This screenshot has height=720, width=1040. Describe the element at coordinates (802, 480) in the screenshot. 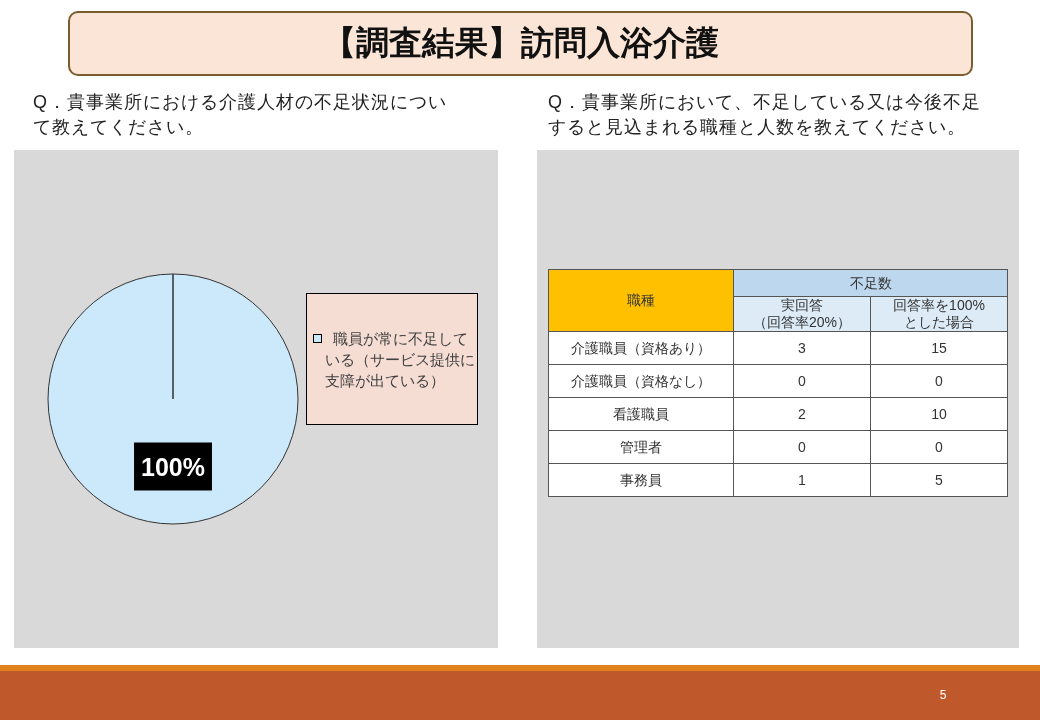

I see `text: 1` at that location.